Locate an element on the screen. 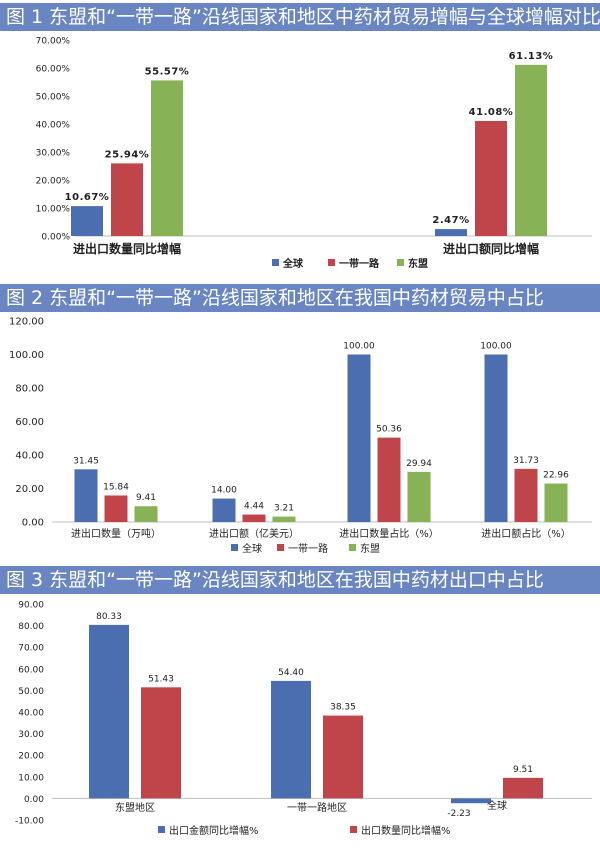  chart1-legend-label: 东盟 is located at coordinates (418, 263).